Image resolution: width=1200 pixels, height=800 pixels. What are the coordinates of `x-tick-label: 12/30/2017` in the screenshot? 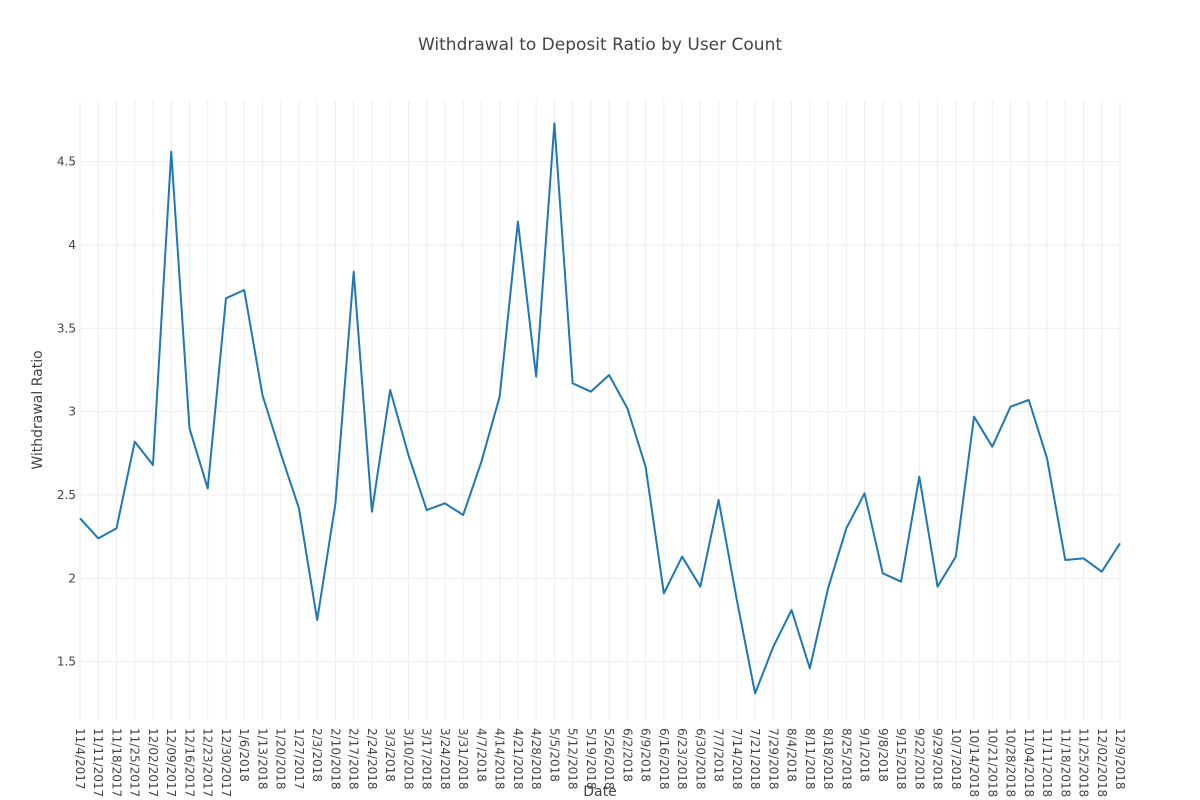 It's located at (226, 762).